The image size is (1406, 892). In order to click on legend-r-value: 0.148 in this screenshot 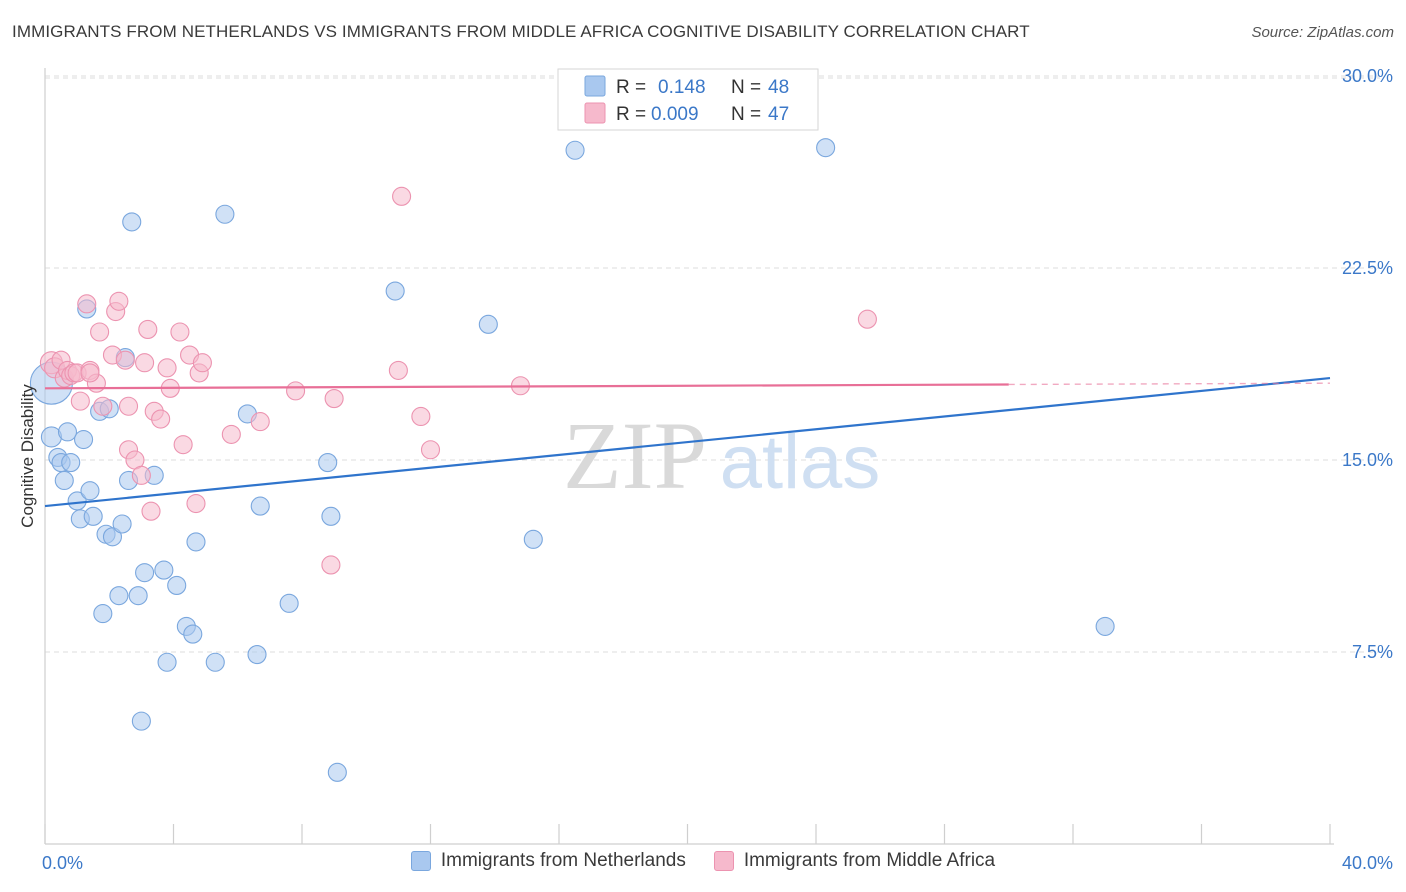, I will do `click(682, 87)`.